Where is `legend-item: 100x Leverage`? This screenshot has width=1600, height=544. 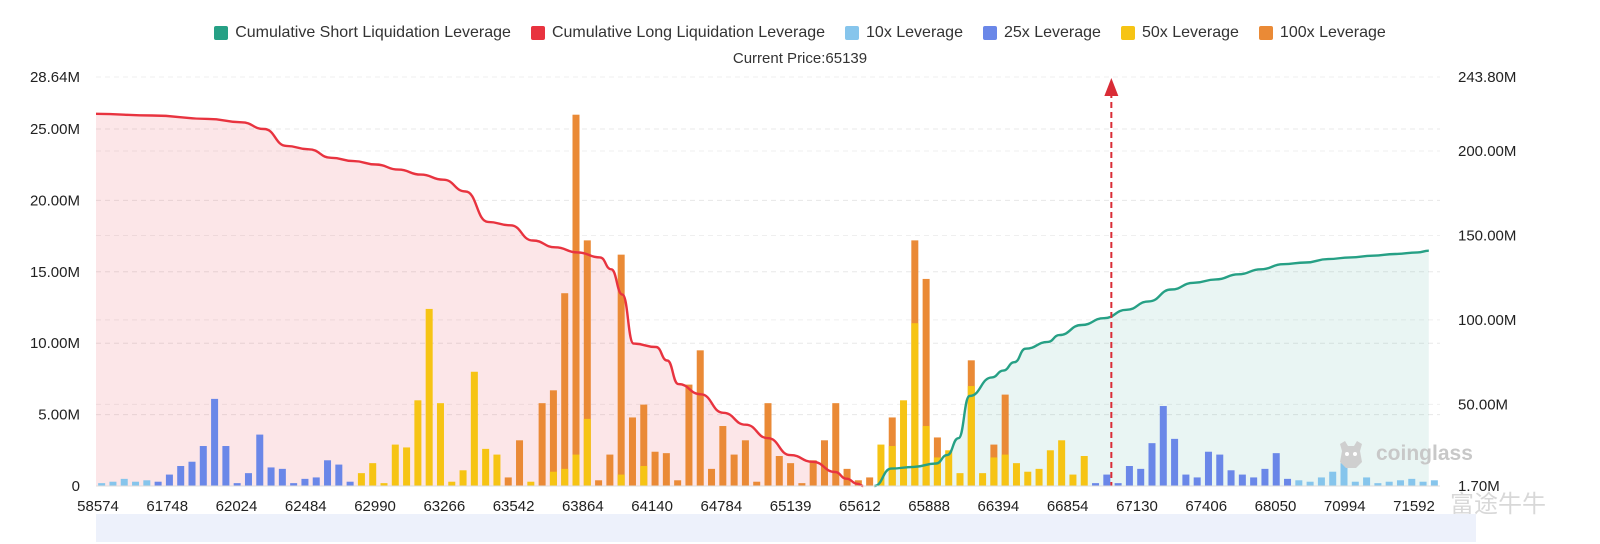
legend-item: 100x Leverage is located at coordinates (1322, 33).